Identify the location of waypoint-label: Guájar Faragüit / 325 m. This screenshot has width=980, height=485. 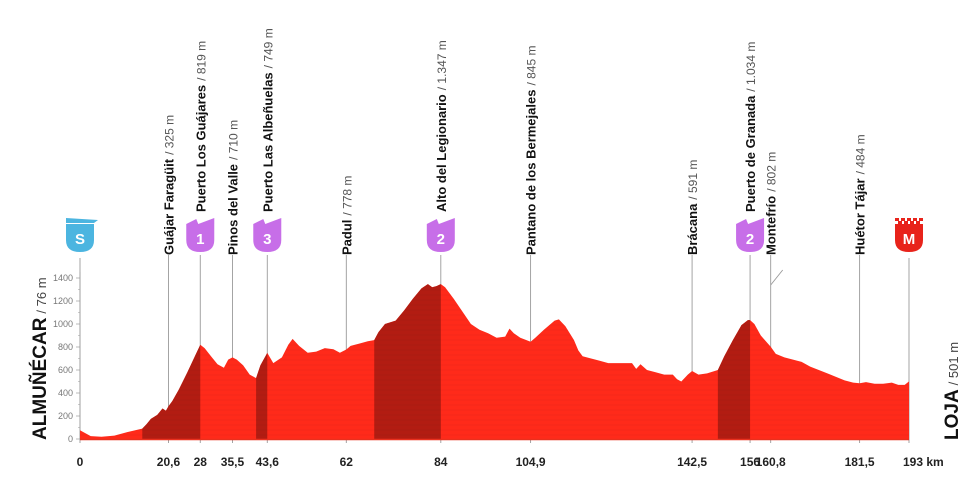
(168, 185).